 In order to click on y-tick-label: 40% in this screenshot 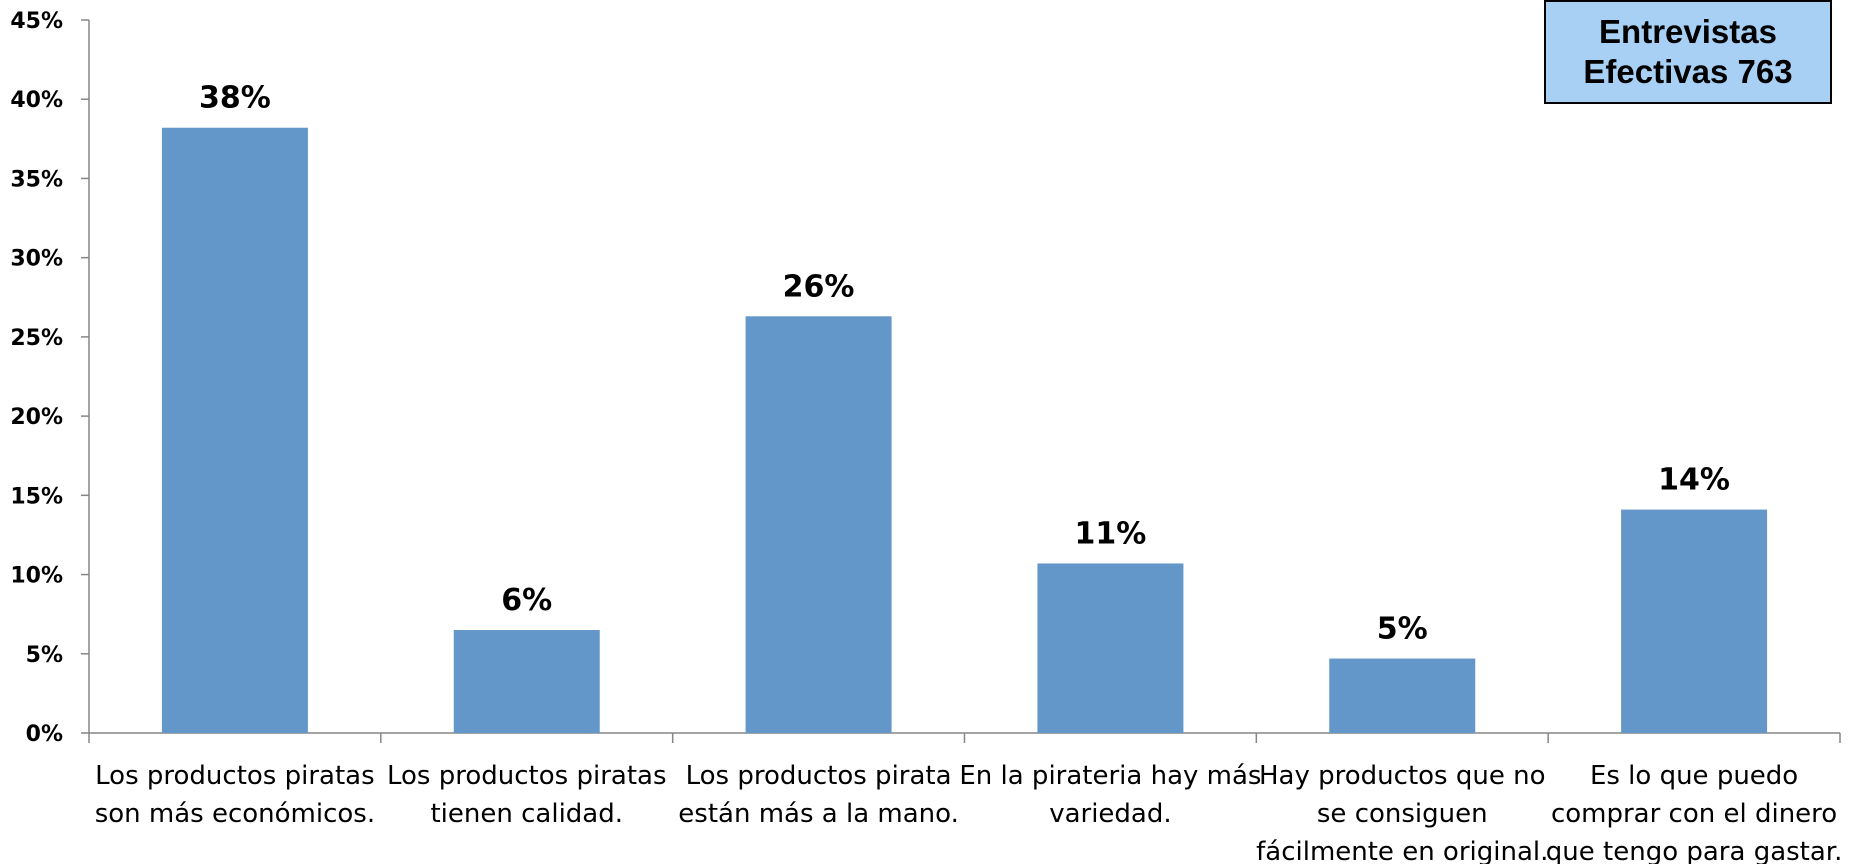, I will do `click(36, 100)`.